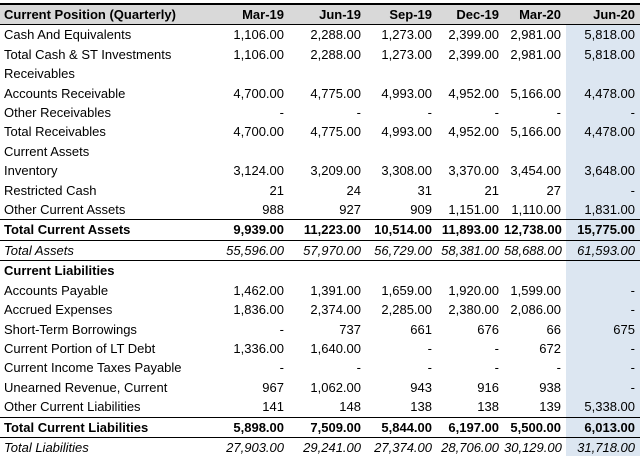 The height and width of the screenshot is (456, 640). What do you see at coordinates (327, 250) in the screenshot?
I see `cell-value: 57,970.00` at bounding box center [327, 250].